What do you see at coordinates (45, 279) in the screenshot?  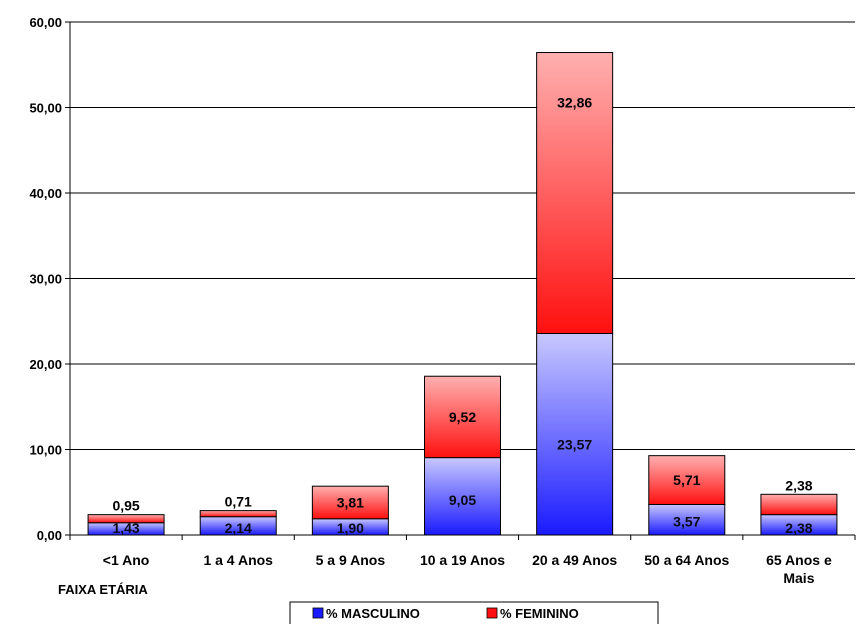 I see `y-tick-label: 30,00` at bounding box center [45, 279].